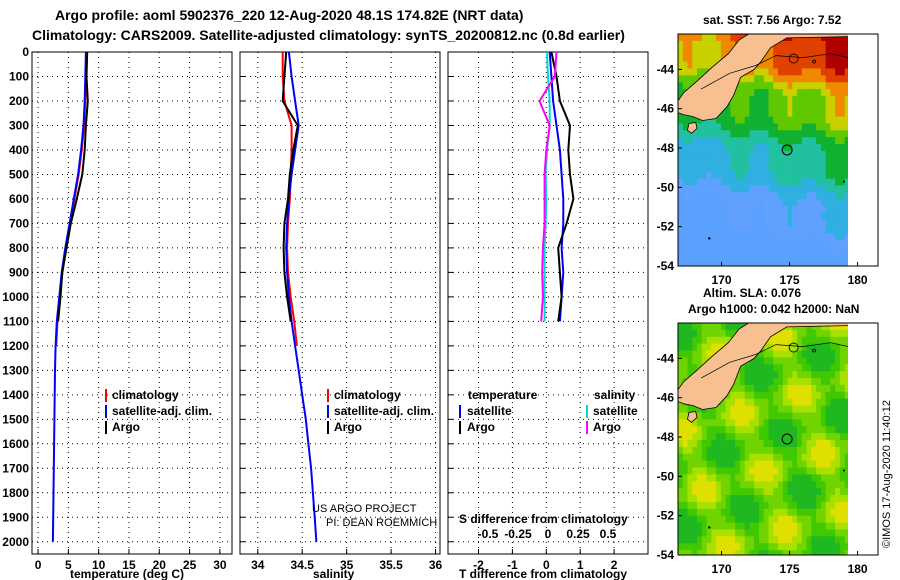 The image size is (900, 580). I want to click on bathymetry-contour, so click(774, 360).